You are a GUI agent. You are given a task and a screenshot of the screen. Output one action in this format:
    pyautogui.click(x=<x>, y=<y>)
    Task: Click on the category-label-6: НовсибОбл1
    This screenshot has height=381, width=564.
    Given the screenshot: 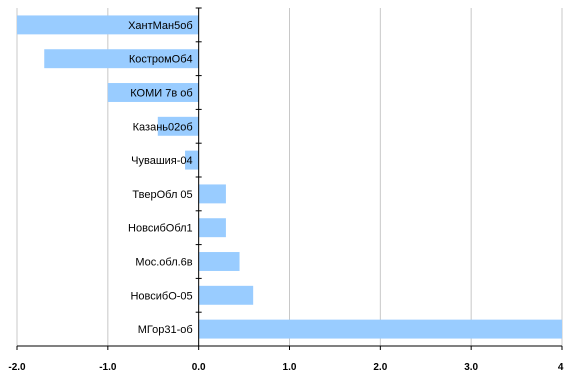 What is the action you would take?
    pyautogui.click(x=160, y=229)
    